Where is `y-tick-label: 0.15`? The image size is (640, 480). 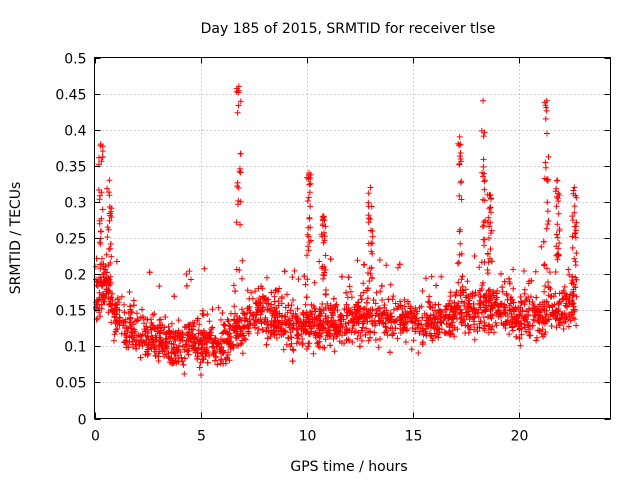 y-tick-label: 0.15 is located at coordinates (70, 312).